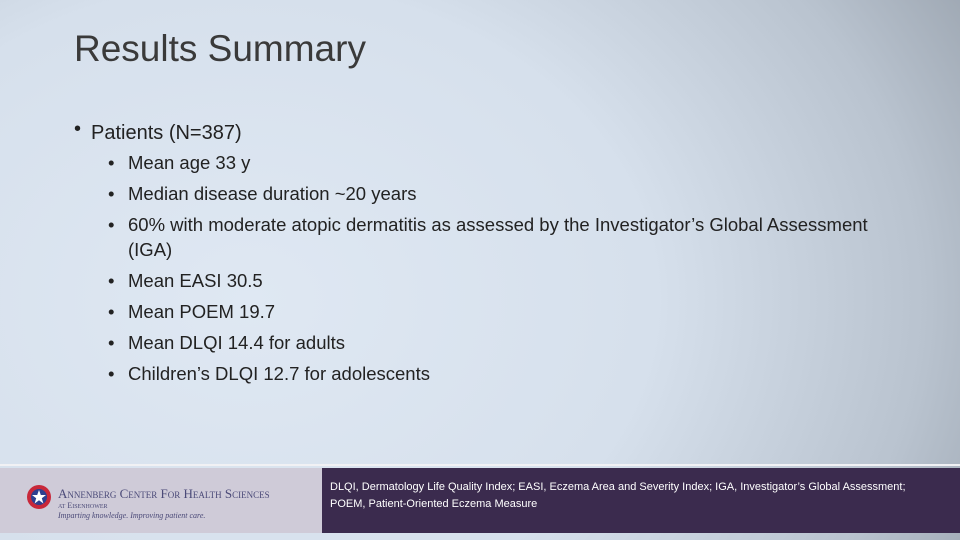  I want to click on sub-bullet-text: Children’s DLQI 12.7 for adolescents, so click(279, 373).